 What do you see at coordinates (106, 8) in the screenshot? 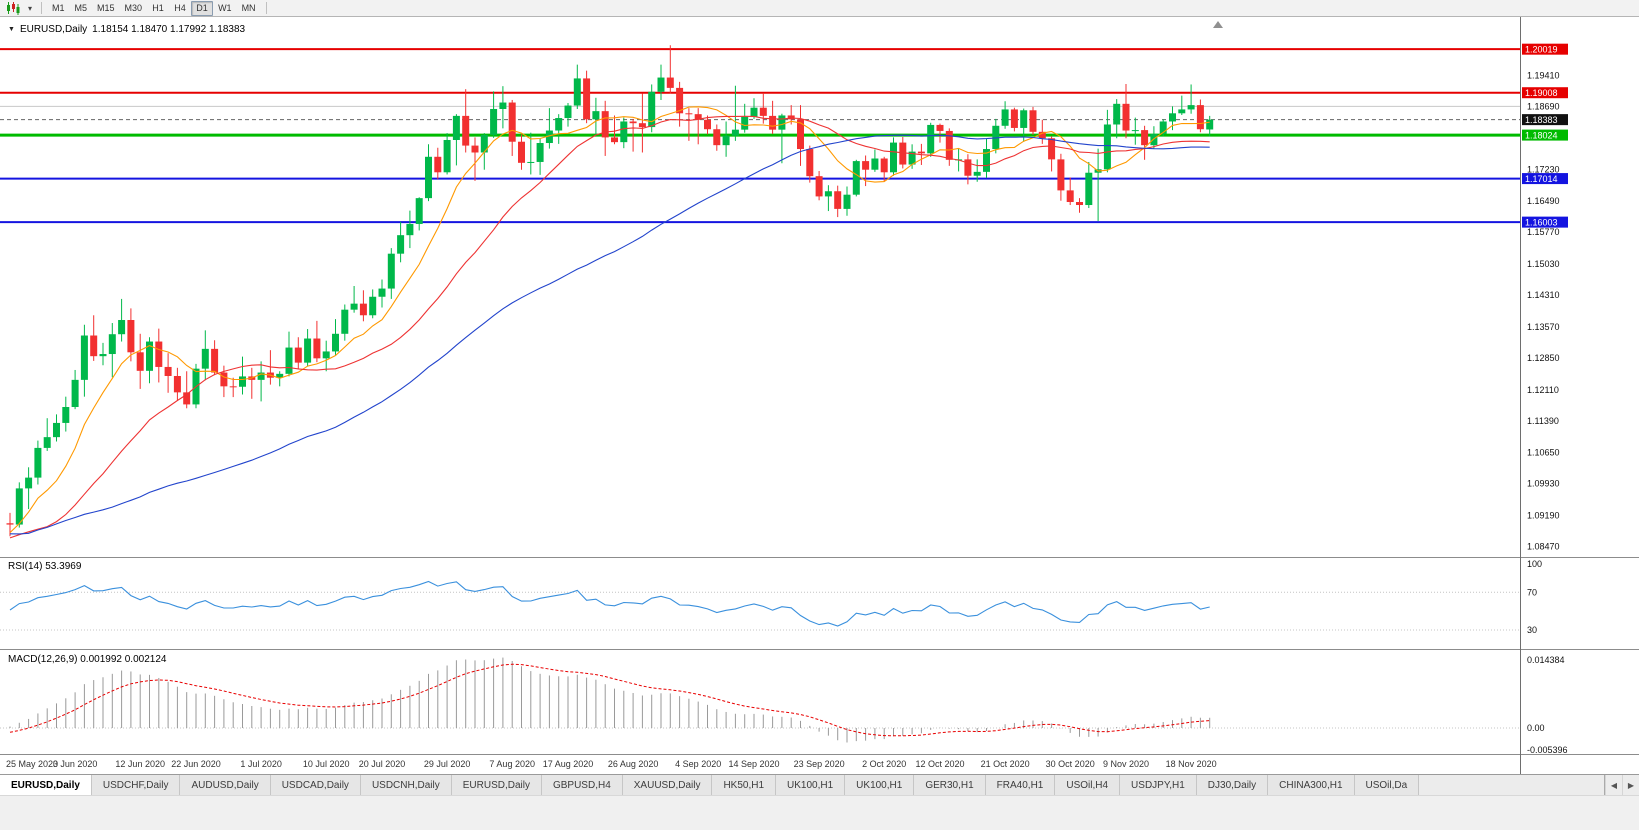
I see `timeframe-button-M15: M15` at bounding box center [106, 8].